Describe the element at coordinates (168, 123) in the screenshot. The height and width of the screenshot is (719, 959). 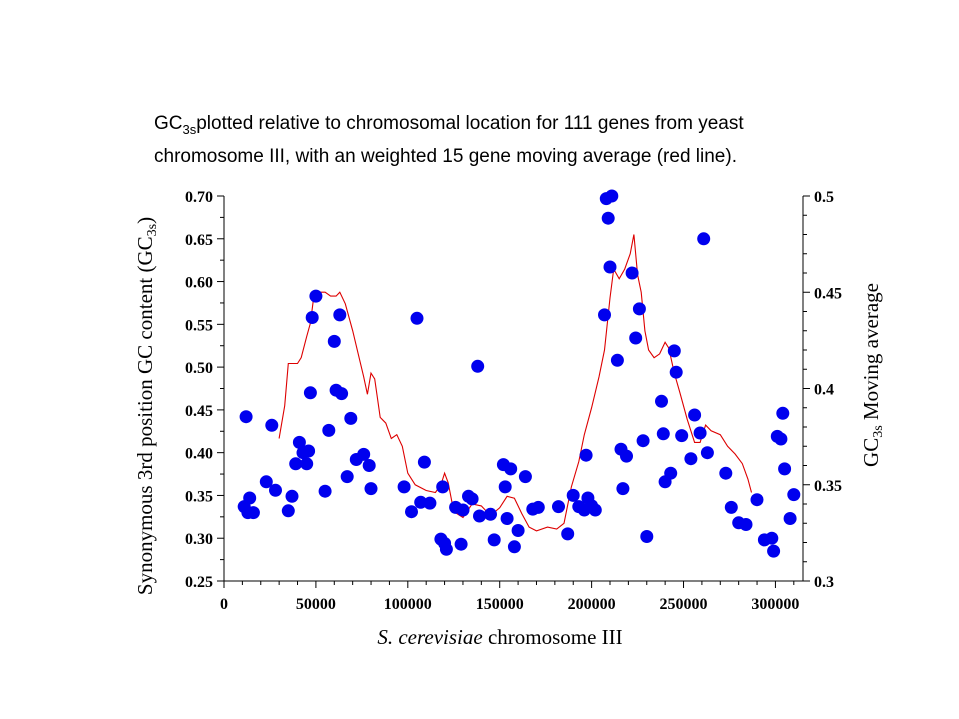
I see `chart-title-gc: GC` at that location.